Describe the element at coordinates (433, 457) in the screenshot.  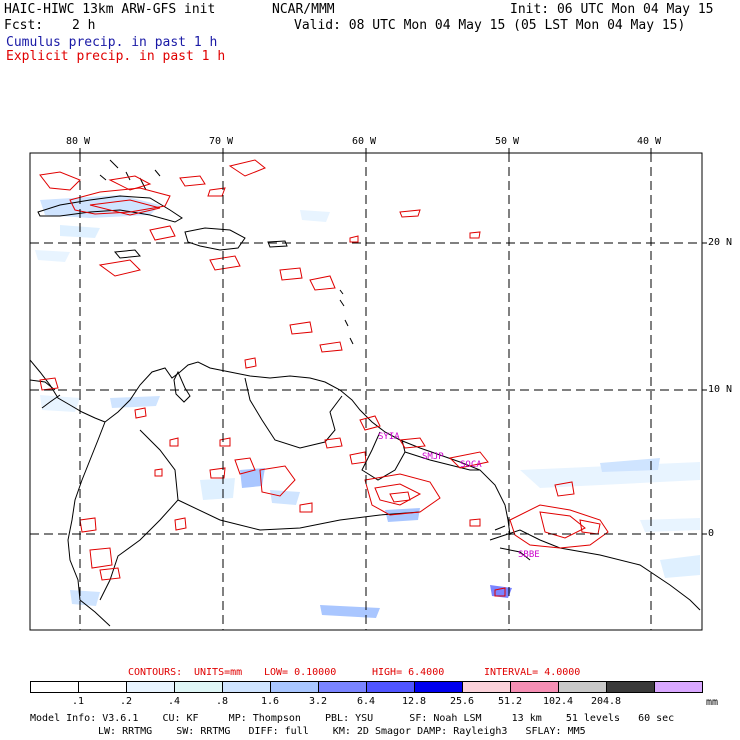
I see `station-smjp: SMJP` at that location.